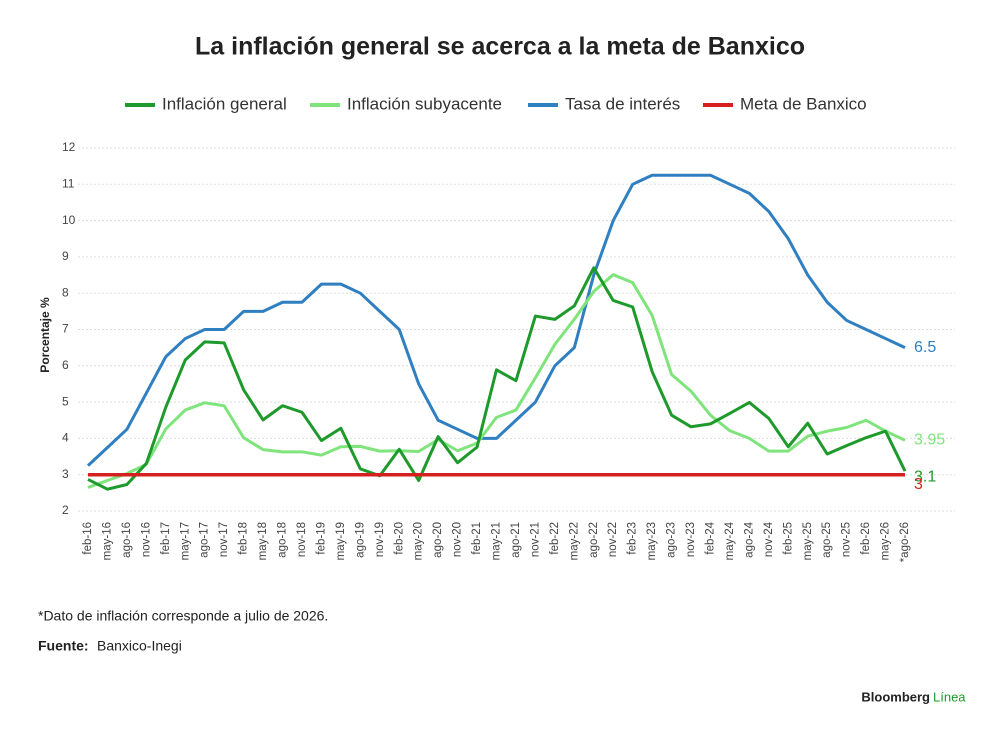 The image size is (1000, 735). Describe the element at coordinates (65, 292) in the screenshot. I see `y-tick-label: 8` at that location.